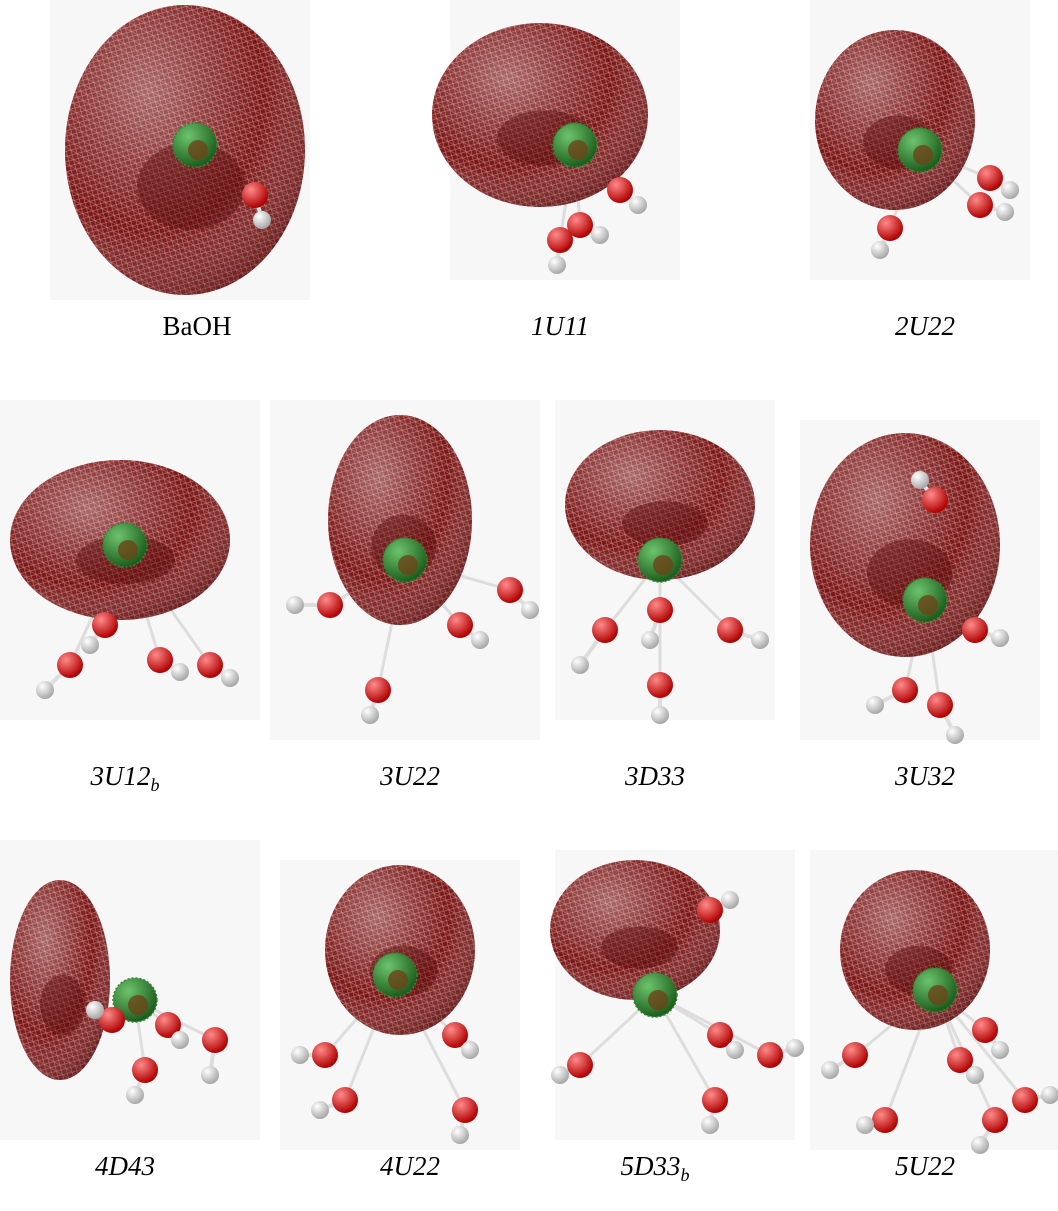 This screenshot has width=1058, height=1211. Describe the element at coordinates (925, 1166) in the screenshot. I see `panel-label: 5U22` at that location.